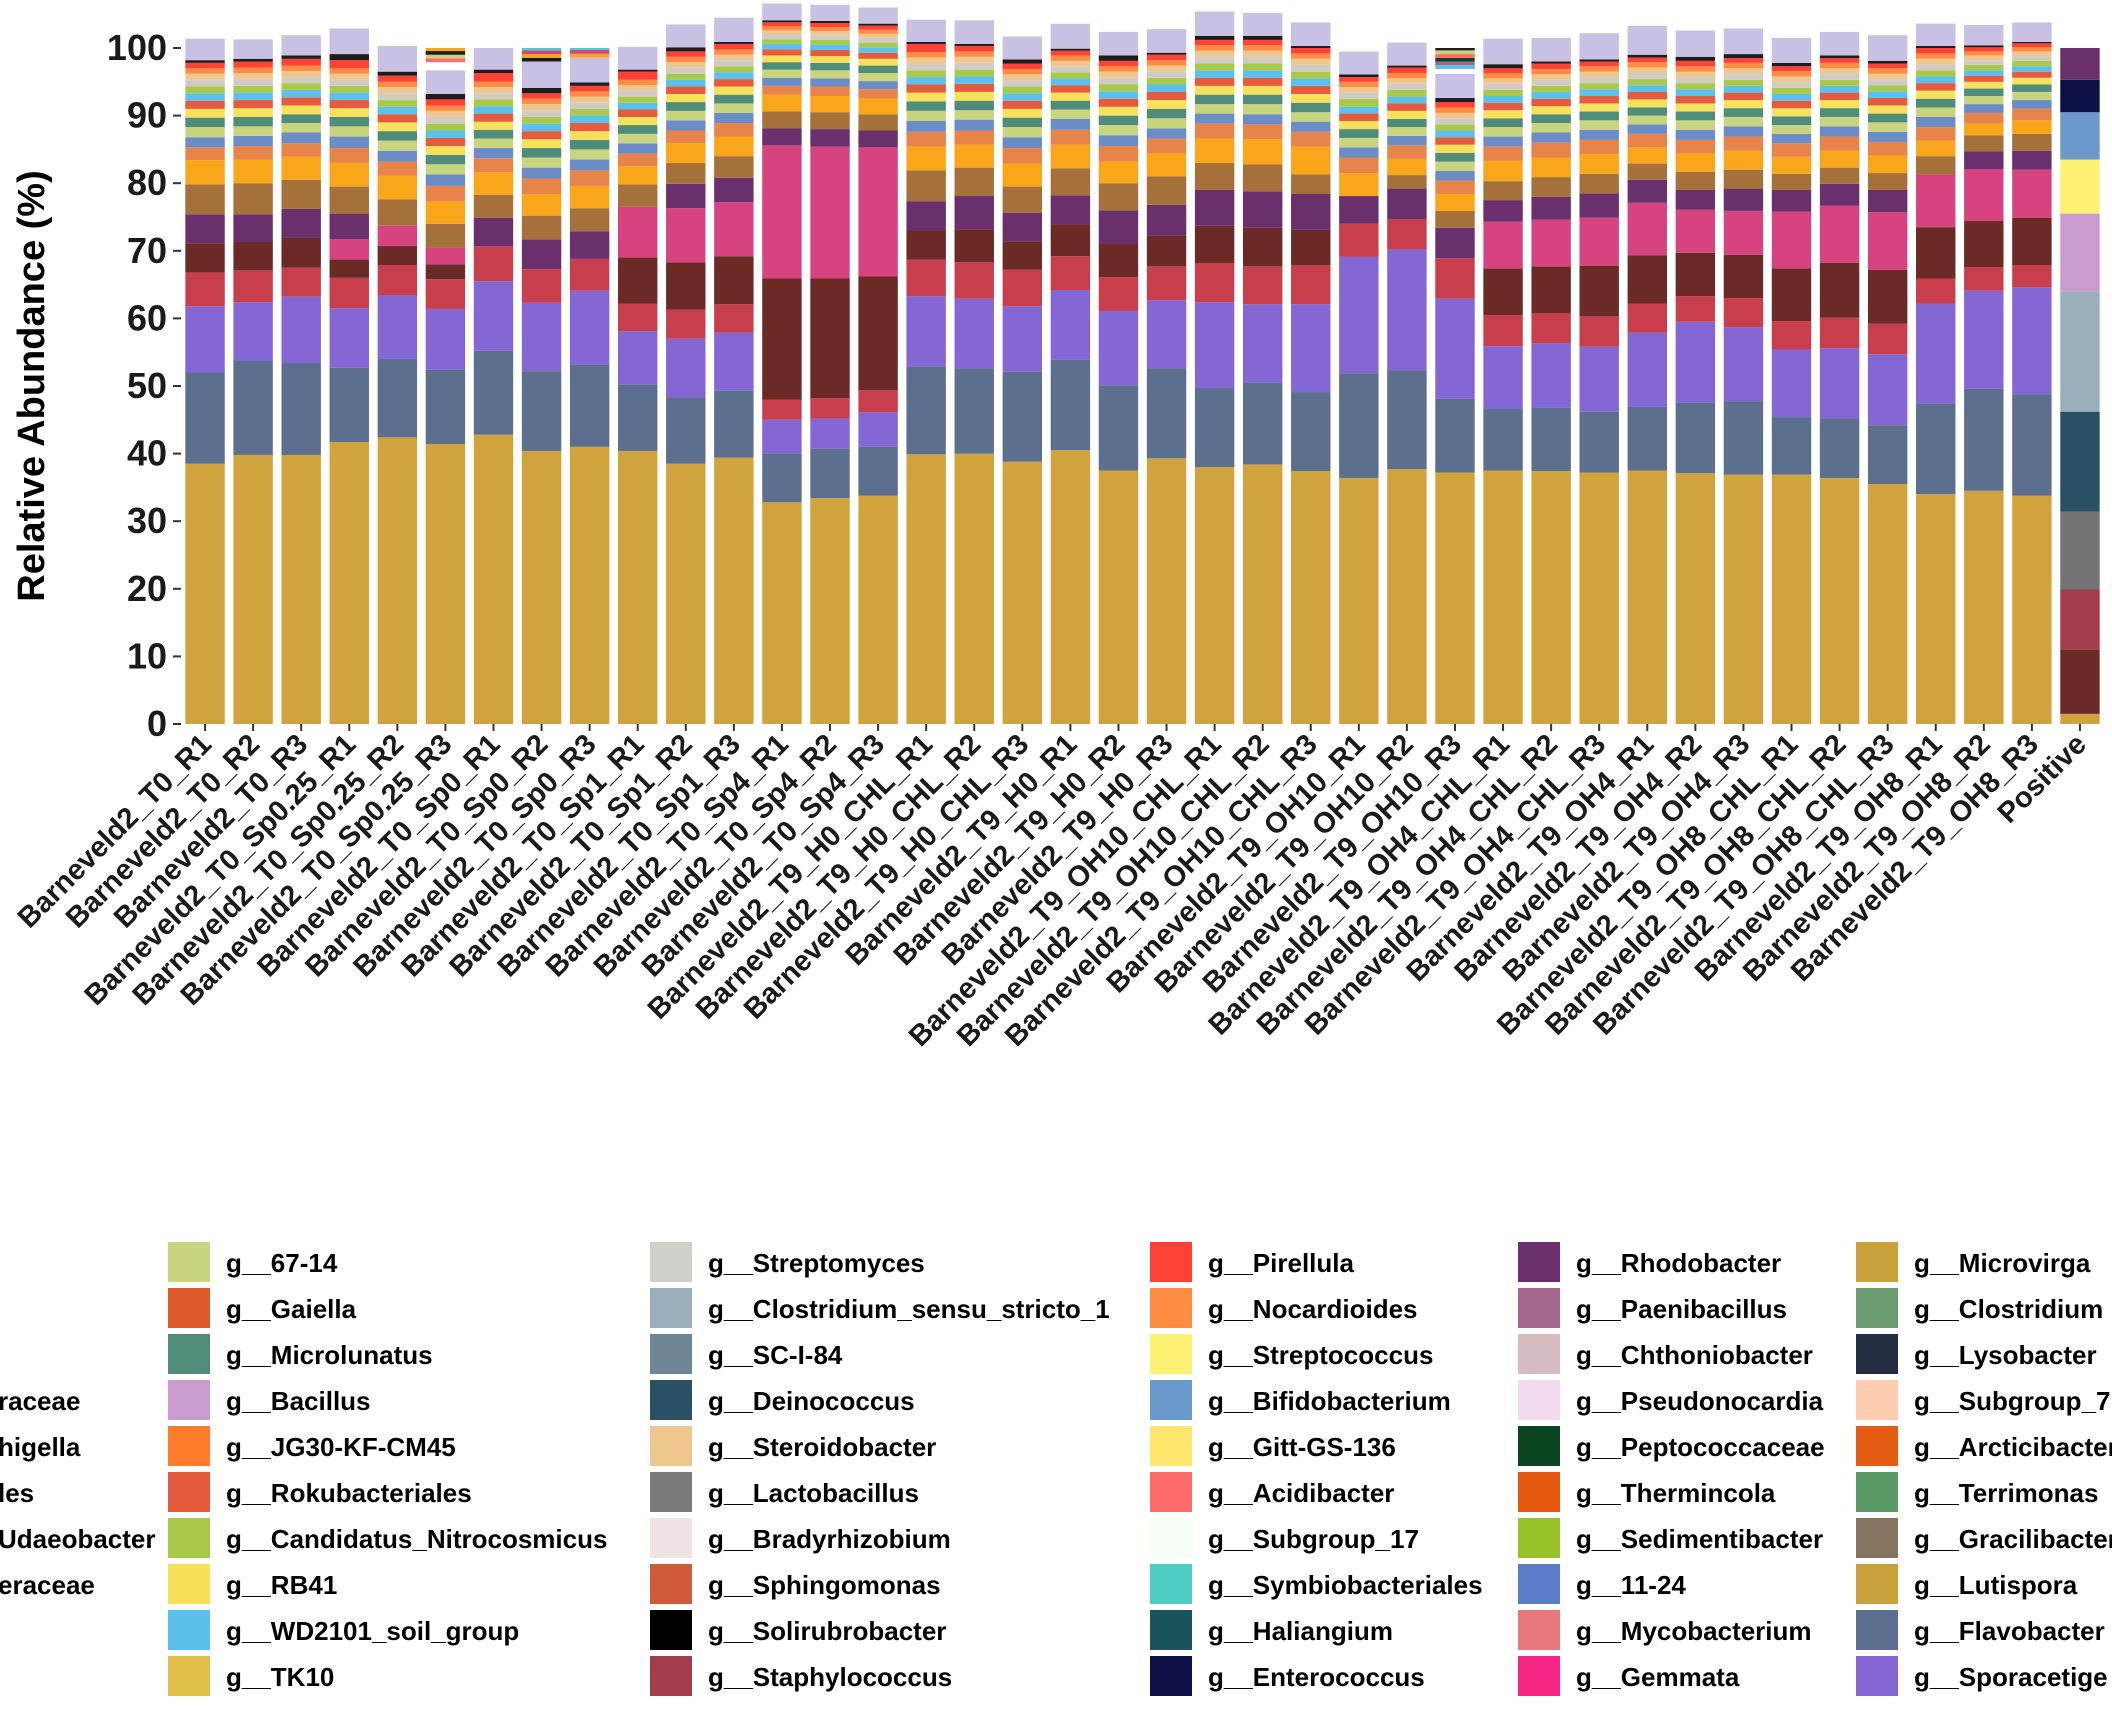  Describe the element at coordinates (329, 1355) in the screenshot. I see `legend-label: g__Microlunatus` at that location.